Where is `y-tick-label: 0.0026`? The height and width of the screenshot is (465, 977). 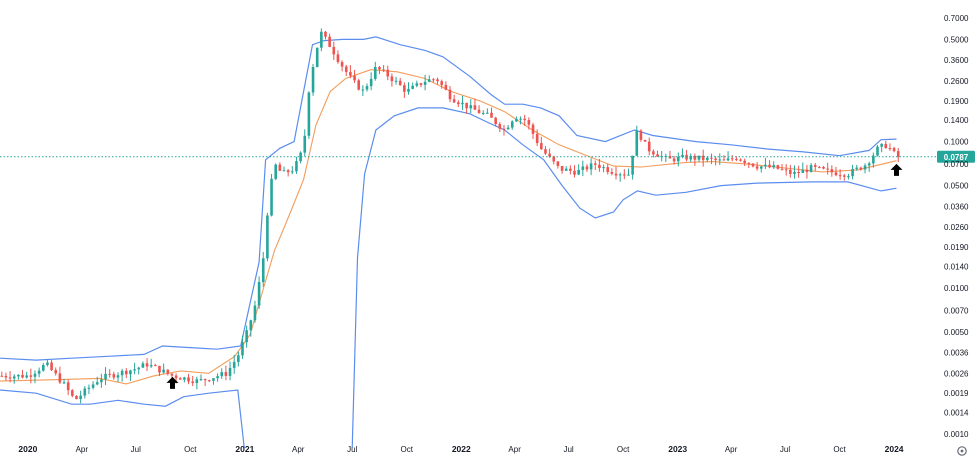 y-tick-label: 0.0026 is located at coordinates (956, 373).